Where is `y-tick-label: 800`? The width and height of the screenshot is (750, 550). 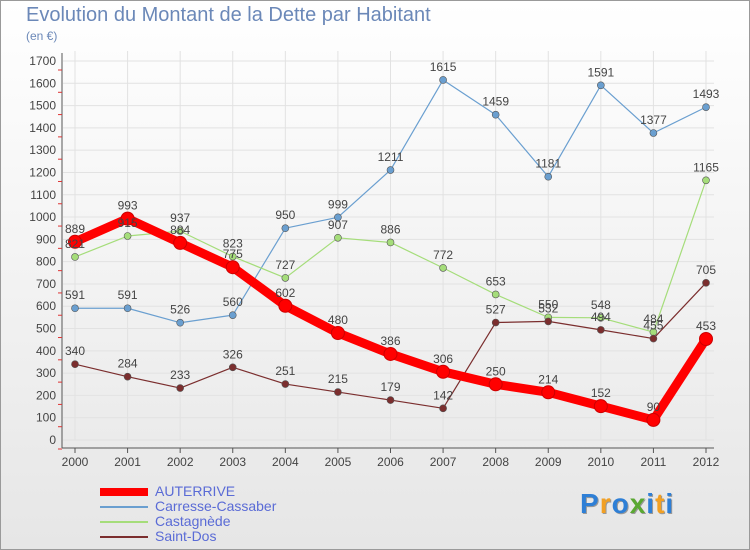 y-tick-label: 800 is located at coordinates (46, 262).